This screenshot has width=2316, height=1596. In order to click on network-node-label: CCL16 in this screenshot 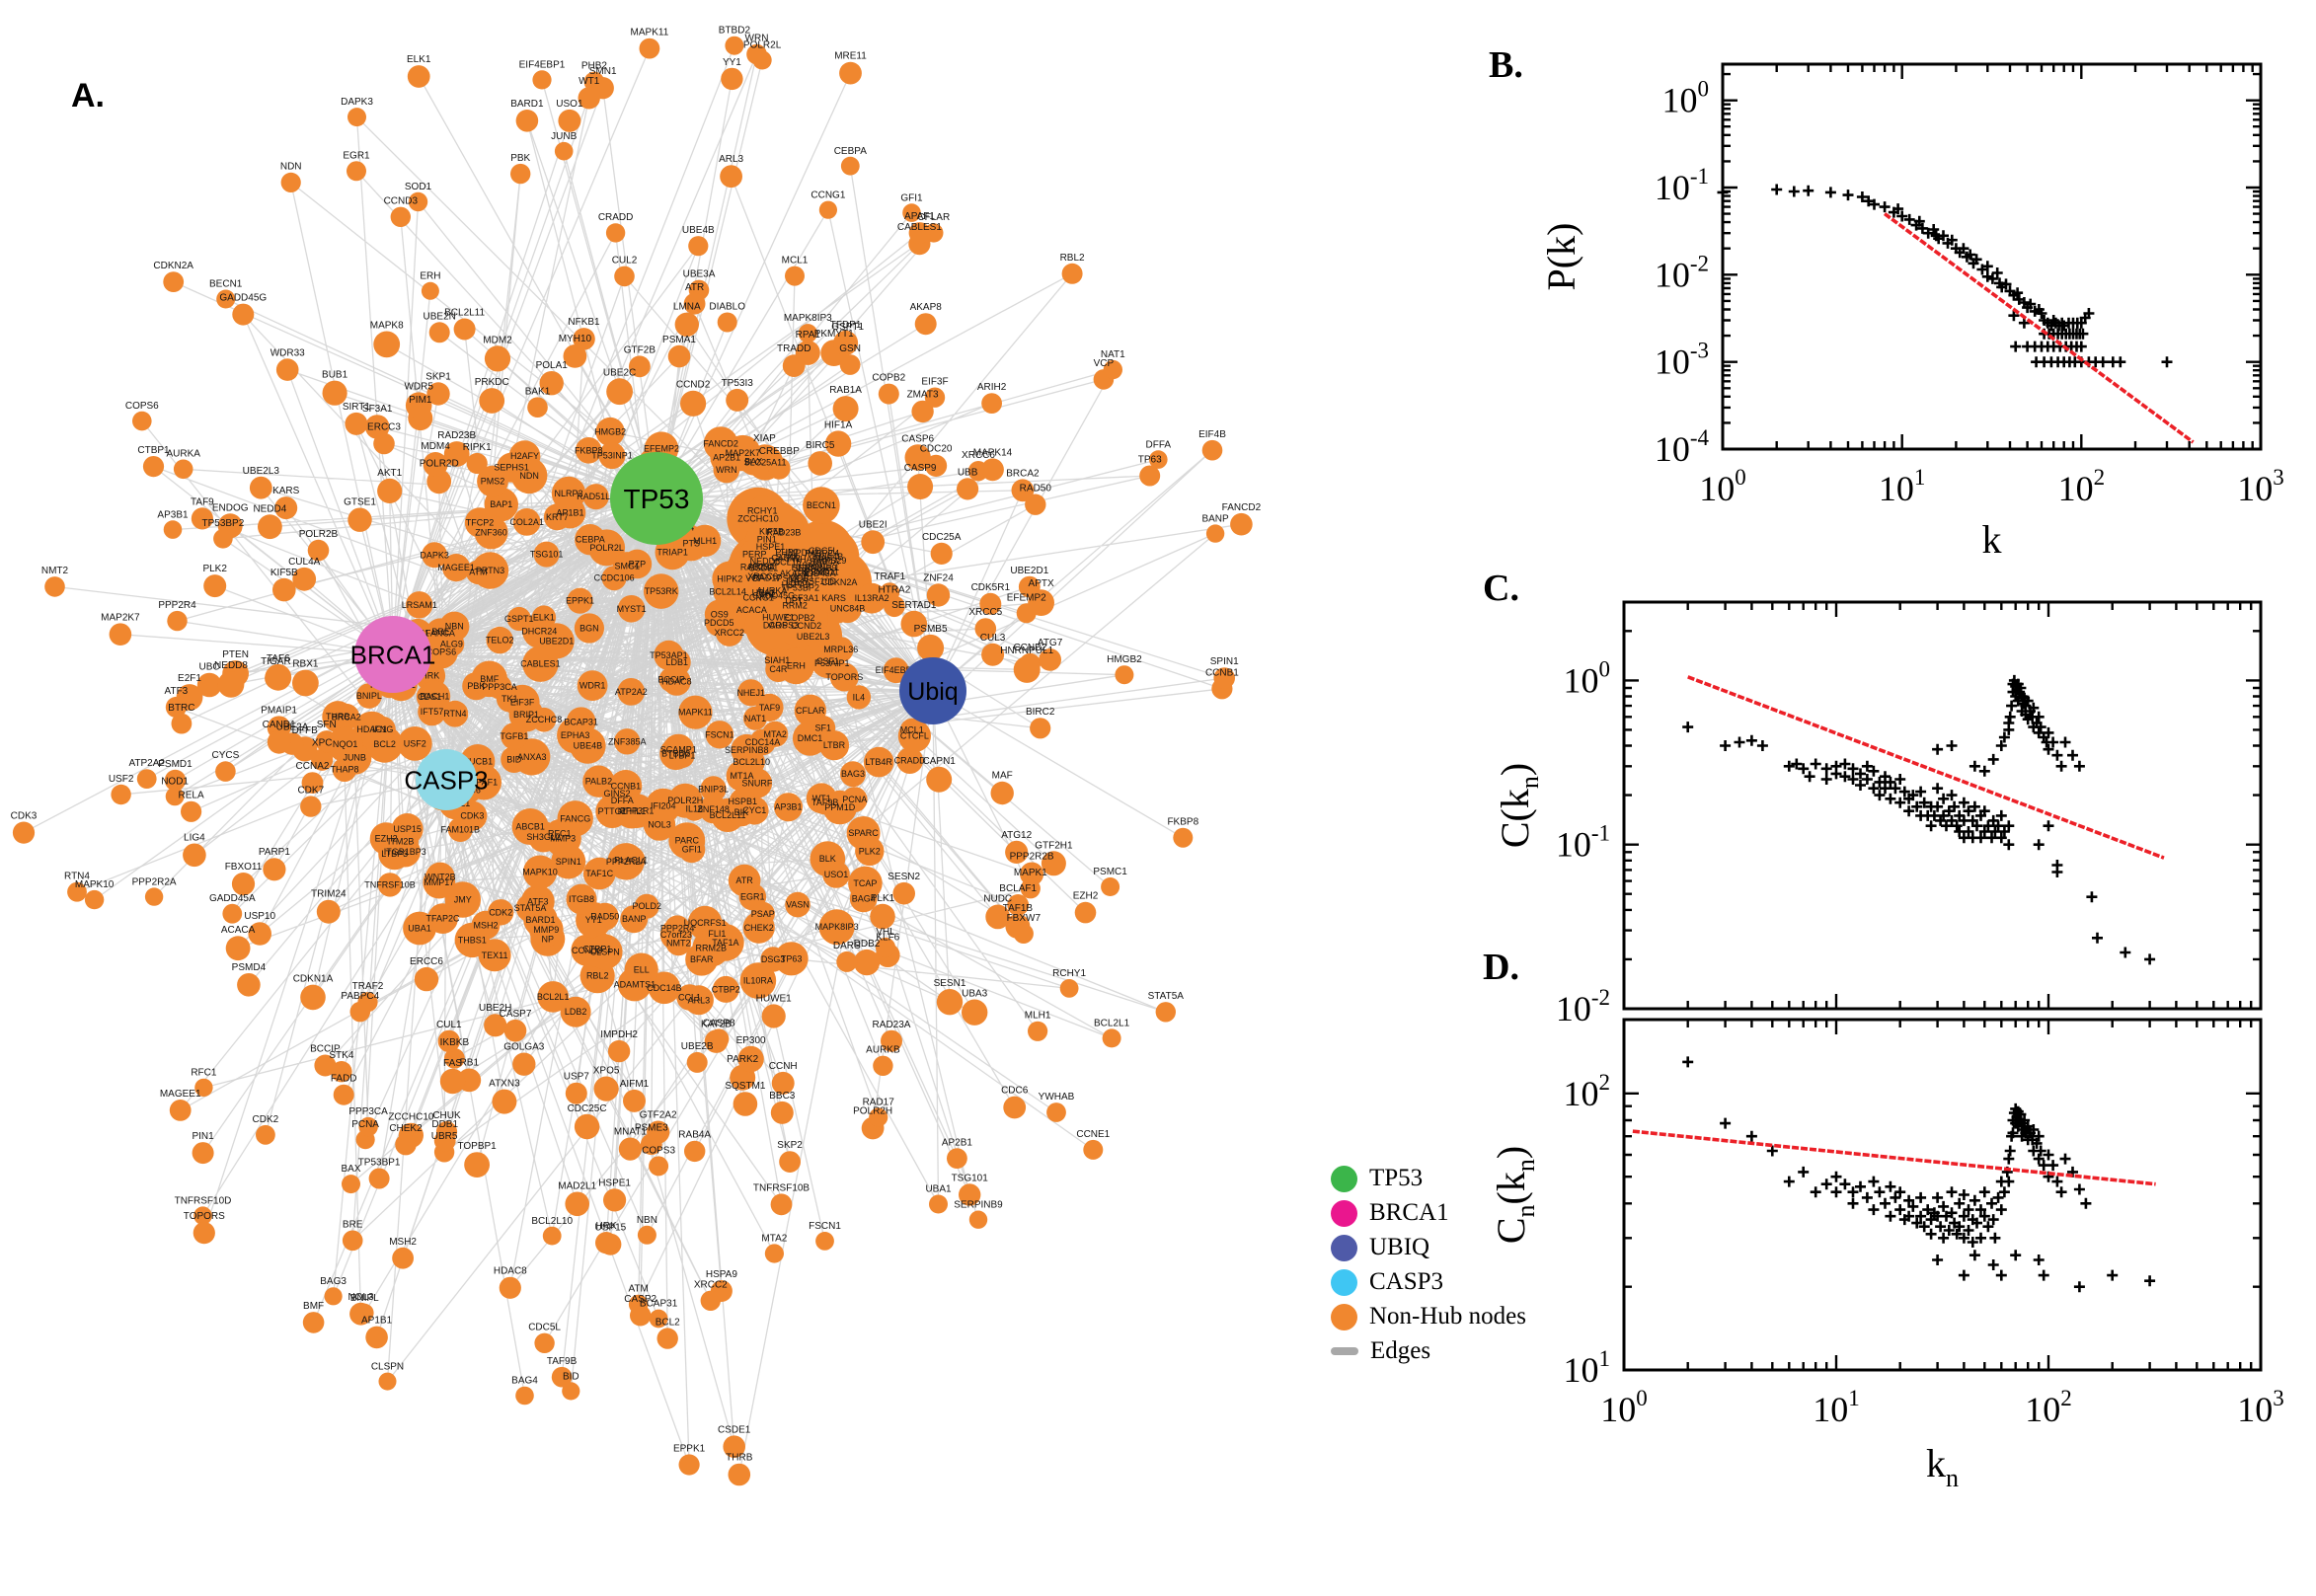, I will do `click(788, 563)`.